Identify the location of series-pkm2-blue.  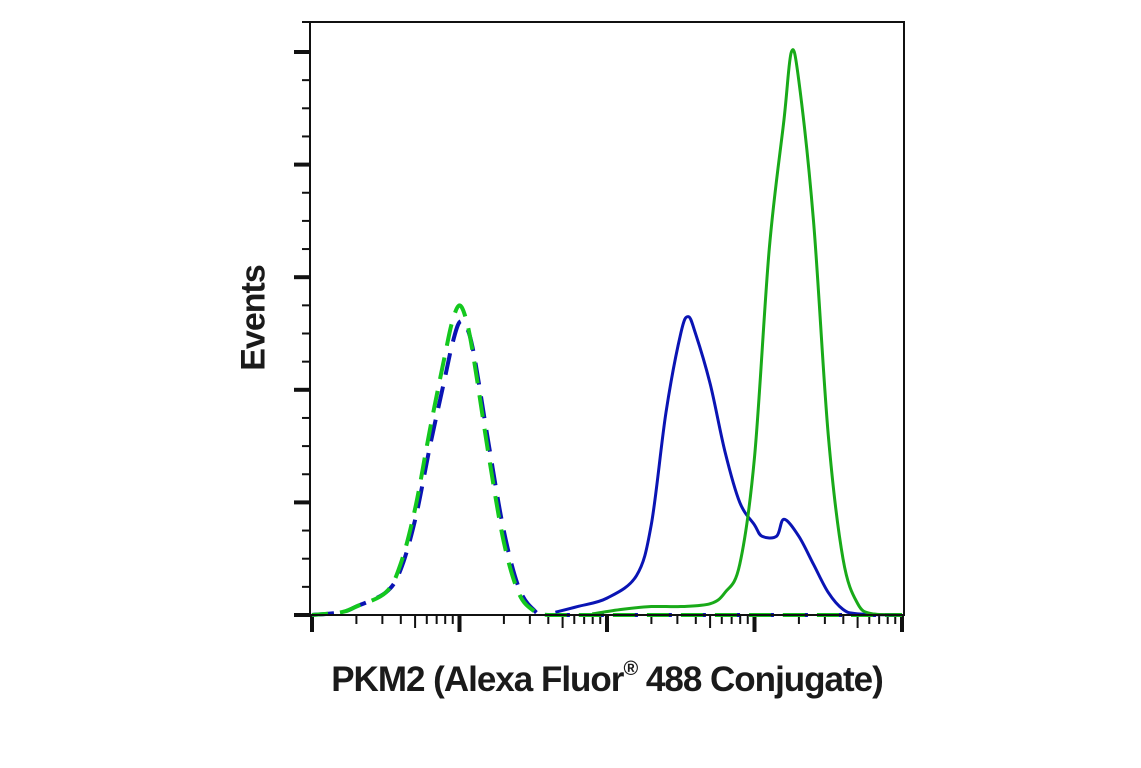
(729, 466).